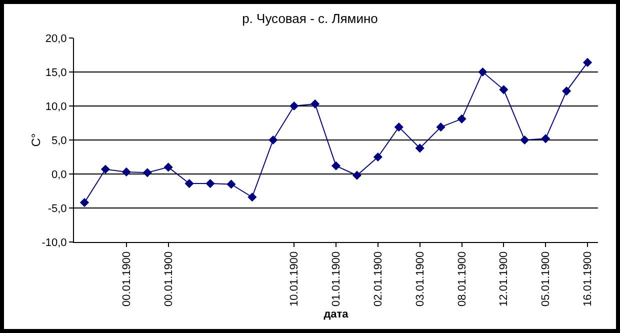  Describe the element at coordinates (59, 140) in the screenshot. I see `y-tick-label: 5,0` at that location.